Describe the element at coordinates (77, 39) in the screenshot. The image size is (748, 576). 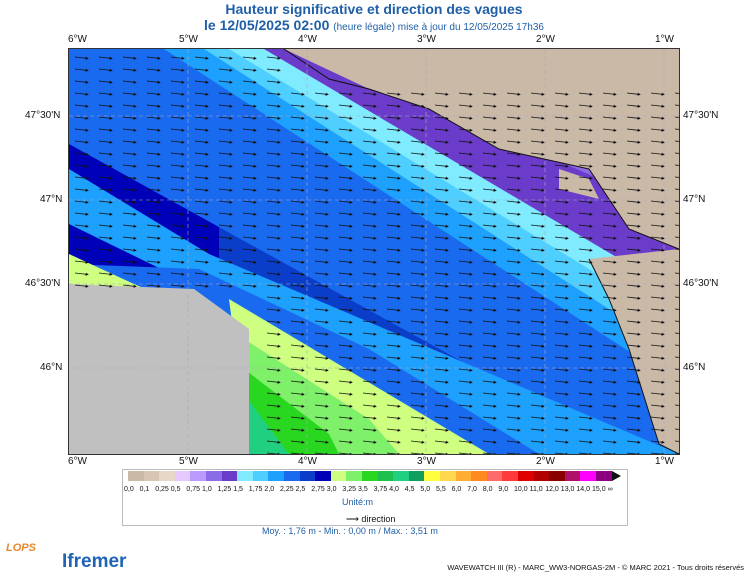
I see `lon-label-top-6w: 6°W` at that location.